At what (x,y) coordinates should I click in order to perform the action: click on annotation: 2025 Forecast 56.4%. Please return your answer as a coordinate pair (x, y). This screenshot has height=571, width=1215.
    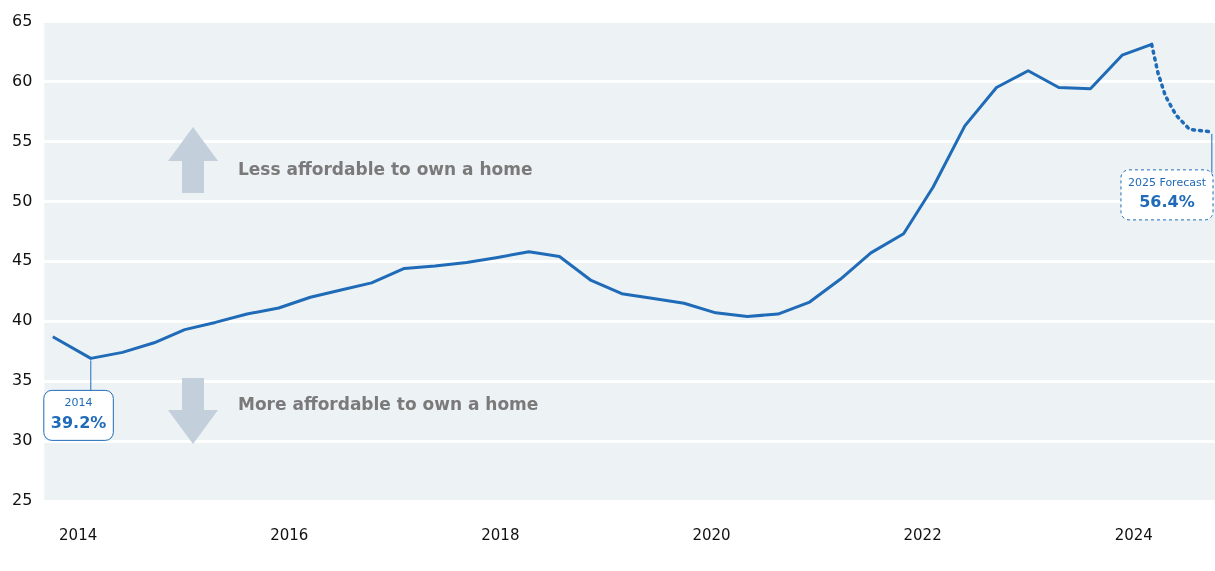
    Looking at the image, I should click on (1167, 193).